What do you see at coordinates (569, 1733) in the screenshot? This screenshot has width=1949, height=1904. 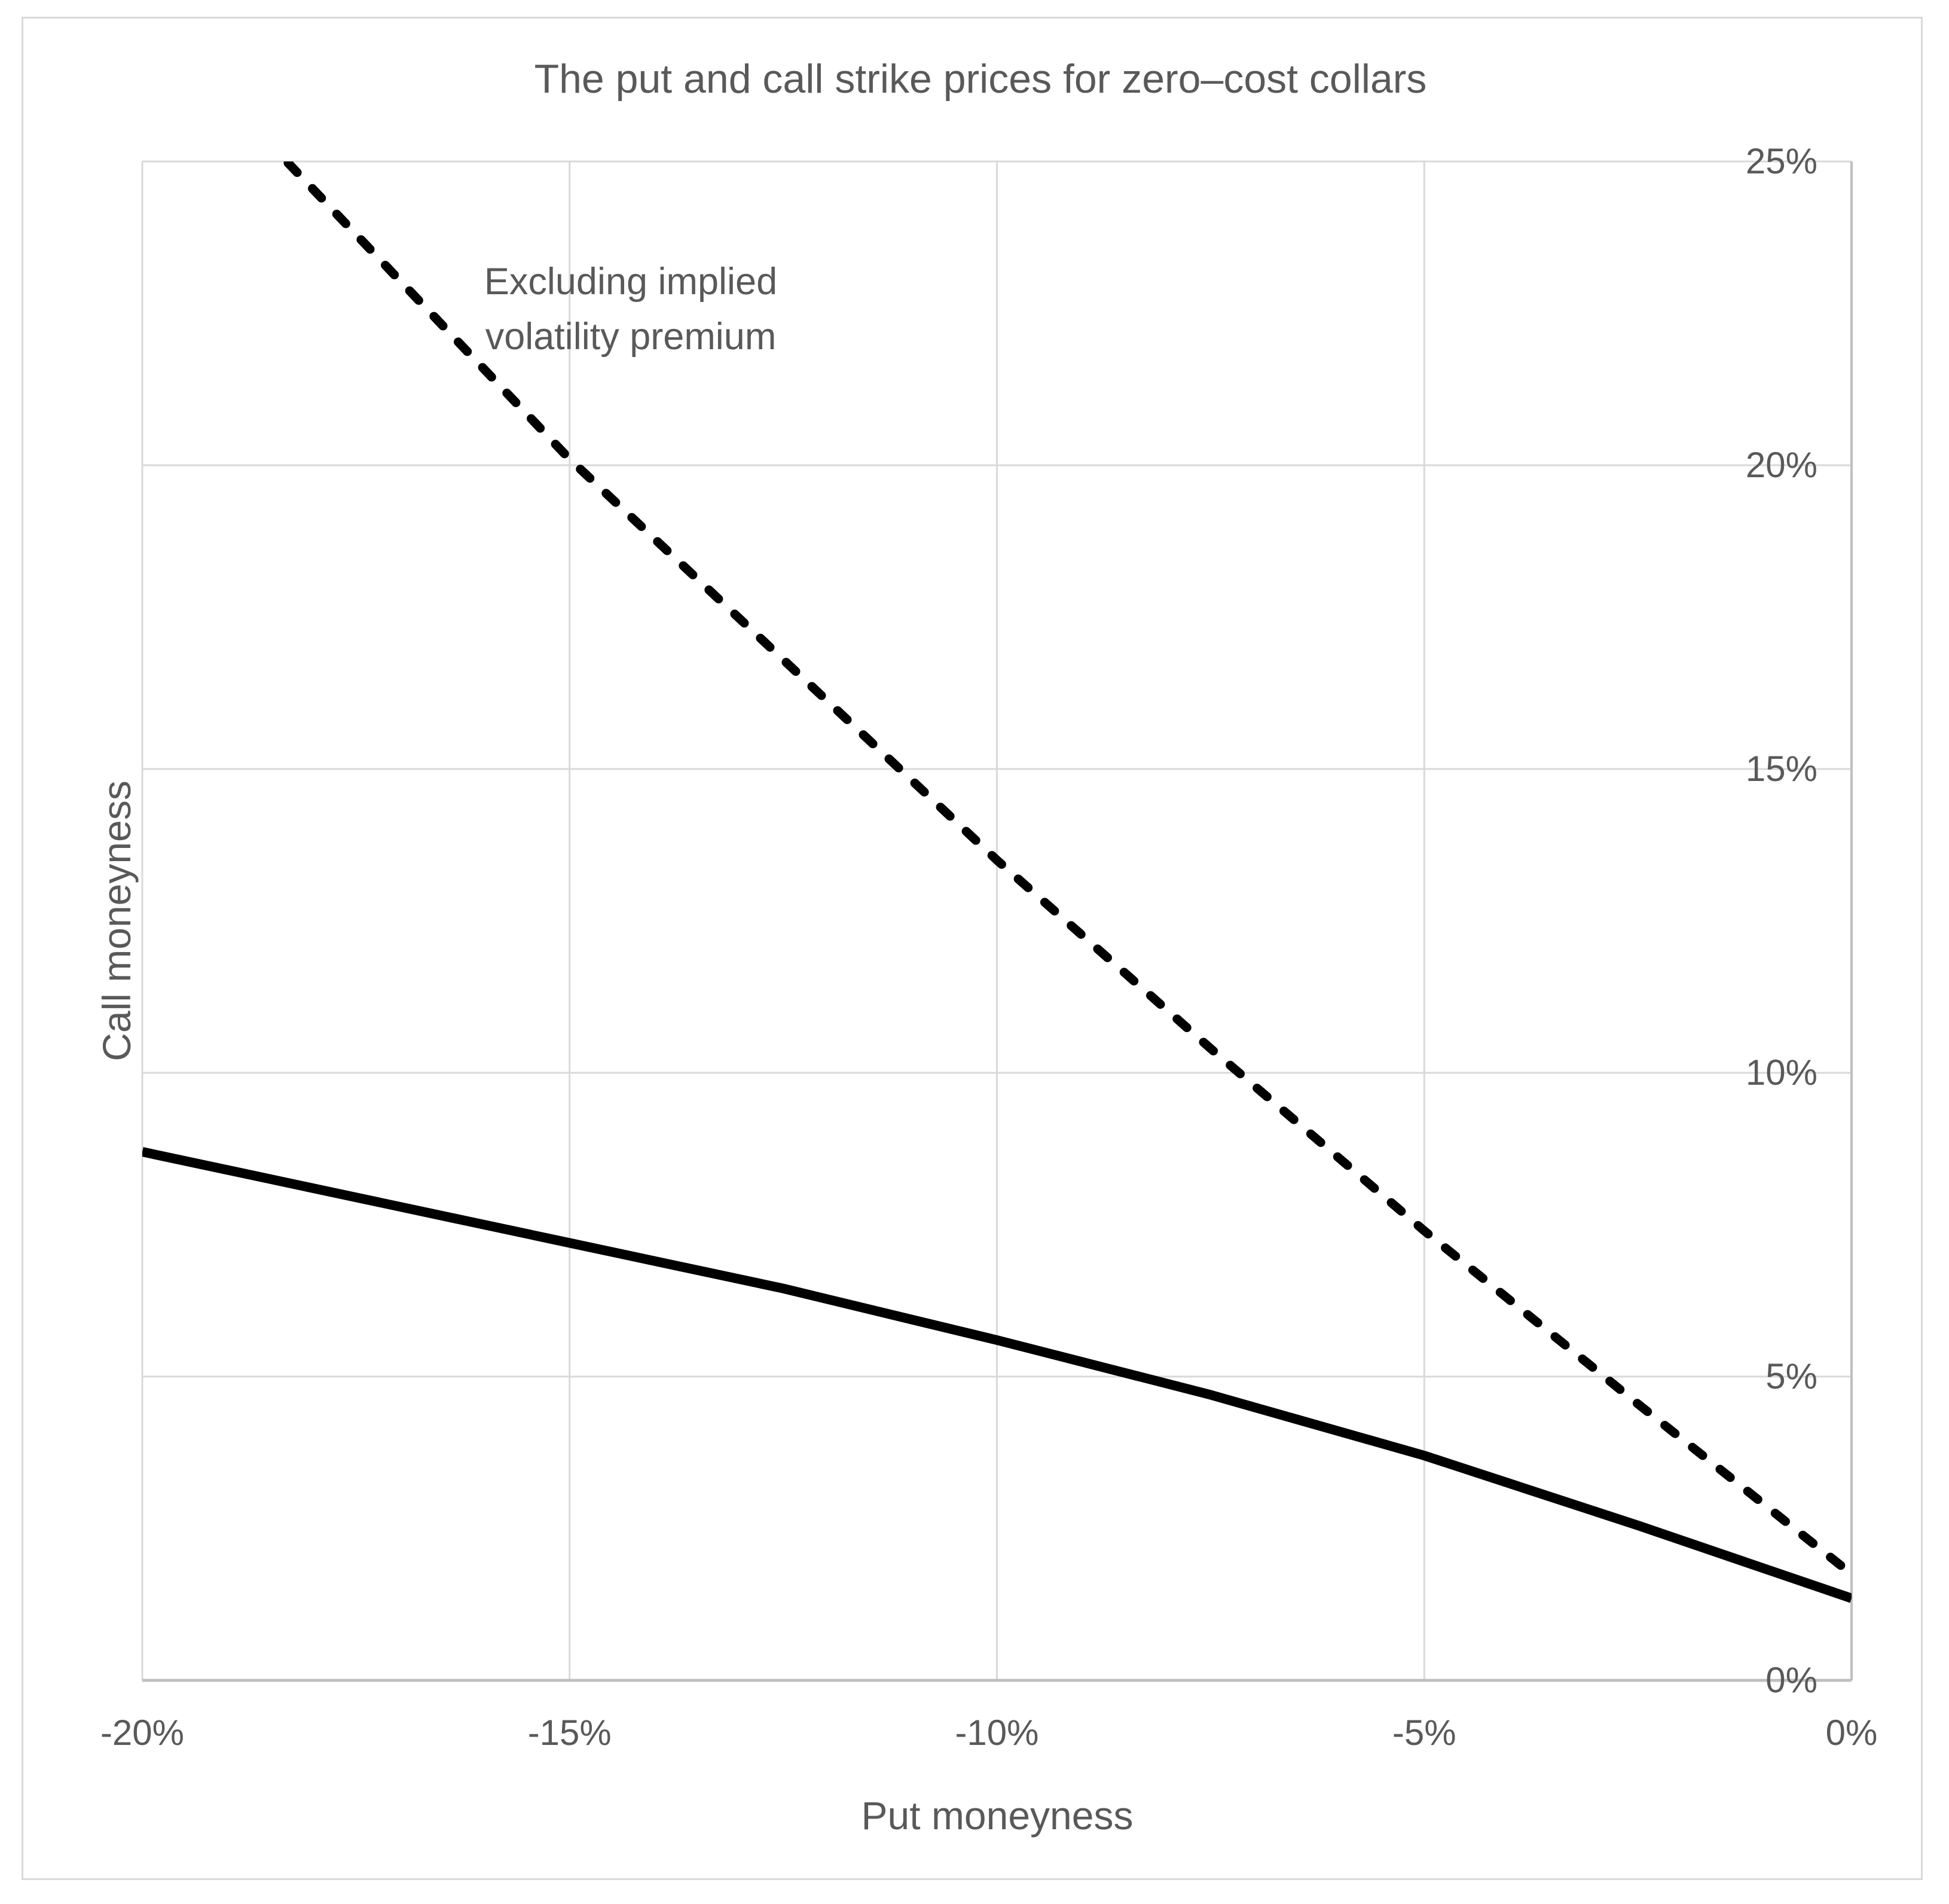 I see `x-tick-label: -15%` at bounding box center [569, 1733].